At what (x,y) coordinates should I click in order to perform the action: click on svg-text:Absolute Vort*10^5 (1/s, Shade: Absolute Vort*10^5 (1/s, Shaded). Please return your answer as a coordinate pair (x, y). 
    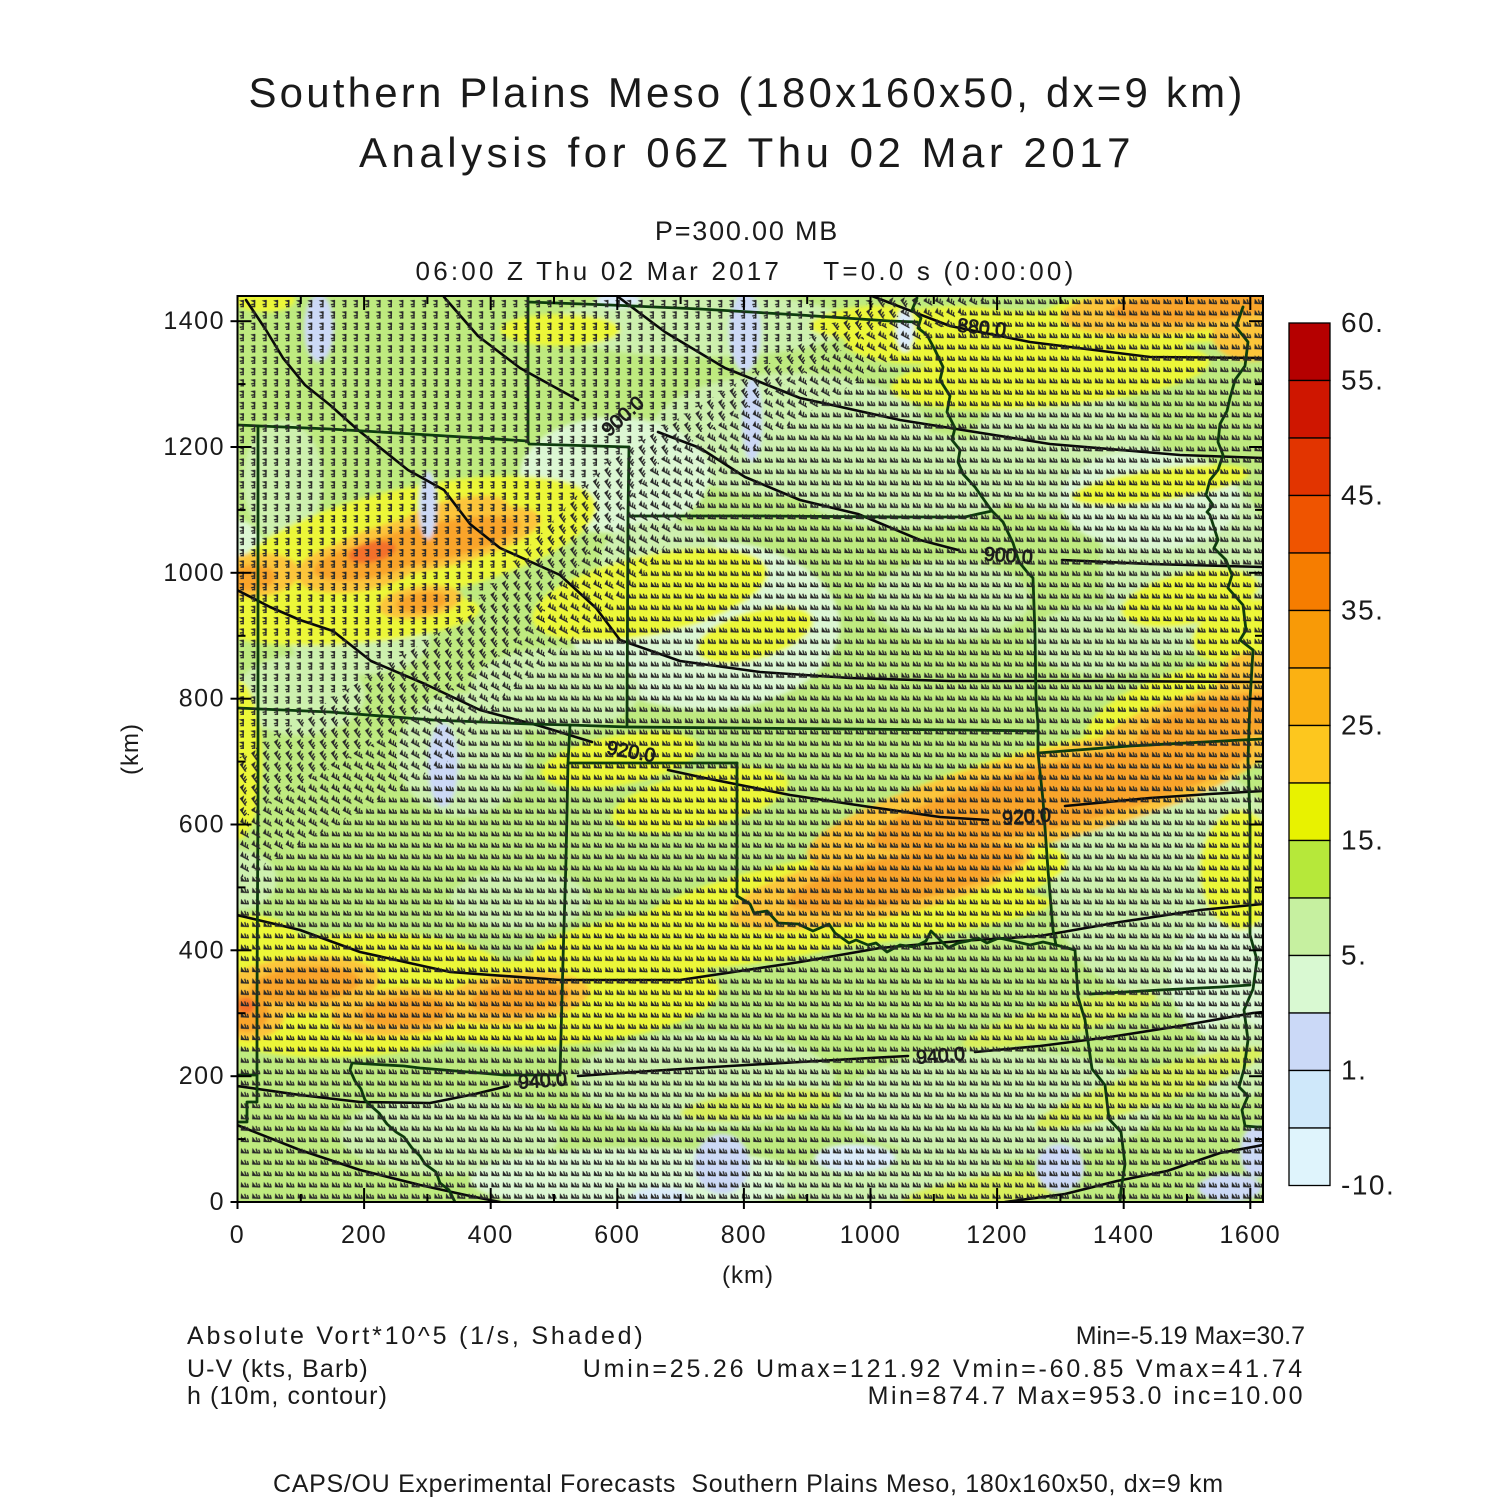
    Looking at the image, I should click on (416, 1336).